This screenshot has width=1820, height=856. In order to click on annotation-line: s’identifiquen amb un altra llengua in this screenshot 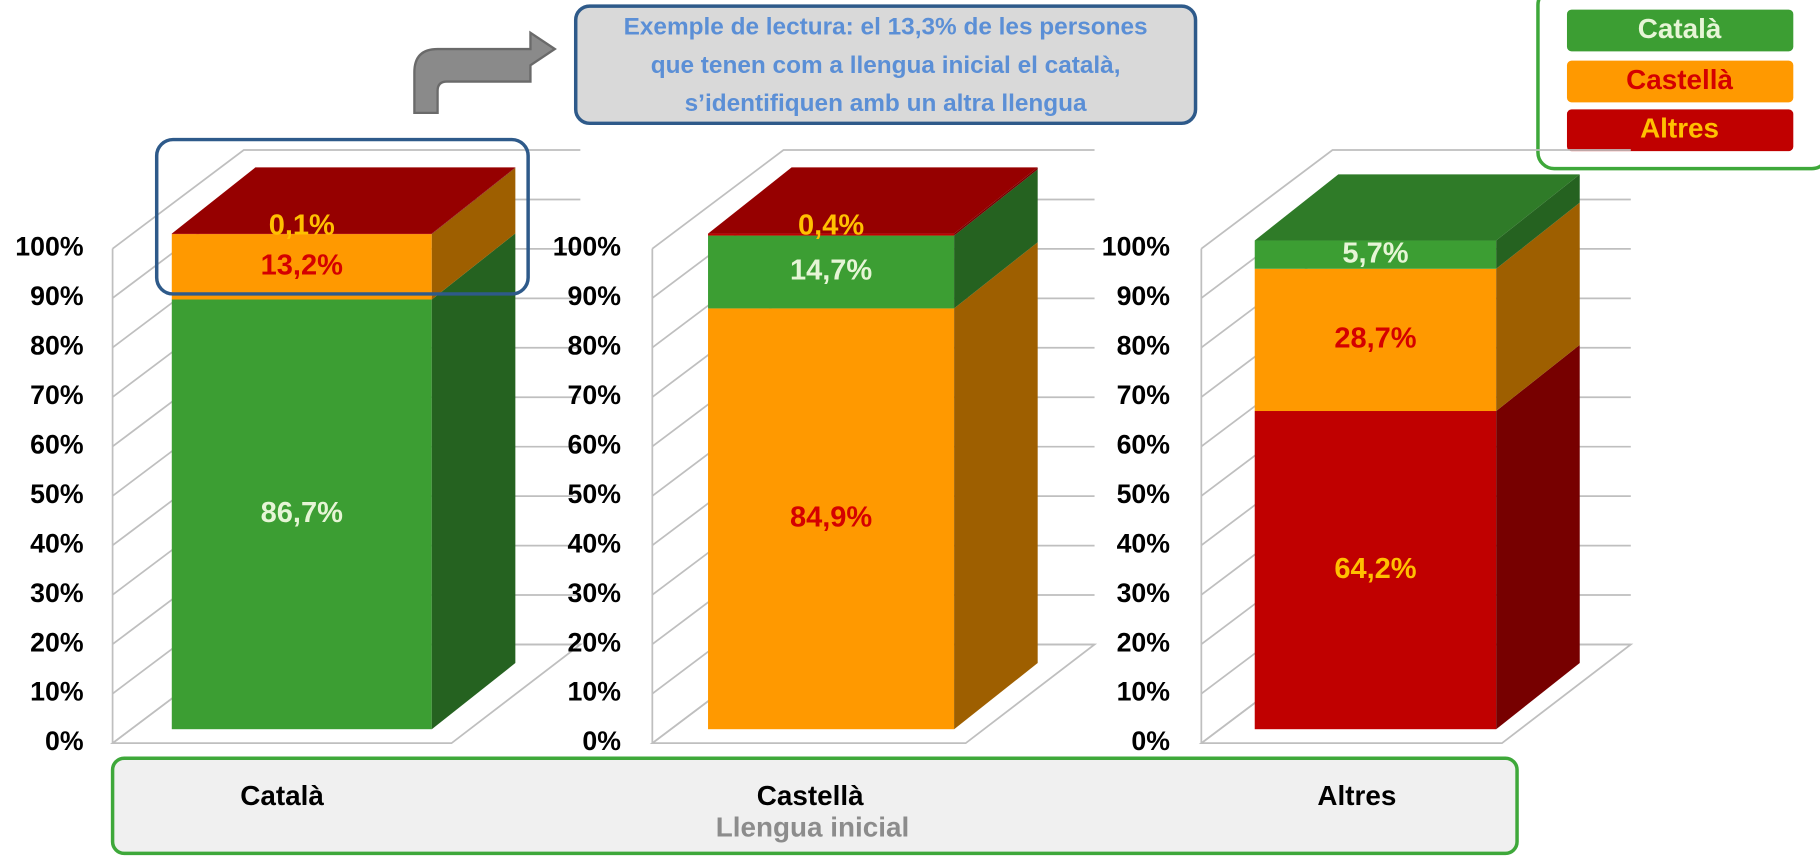, I will do `click(886, 103)`.